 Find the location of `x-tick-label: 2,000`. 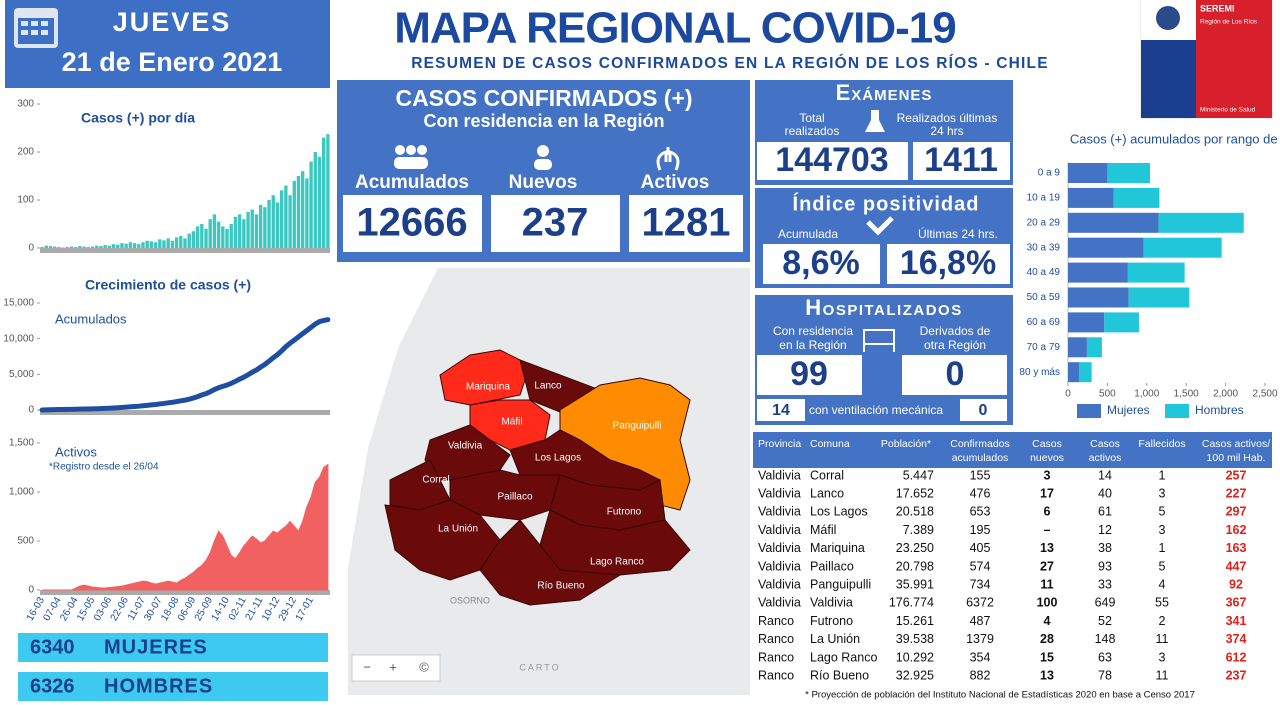

x-tick-label: 2,000 is located at coordinates (1225, 394).